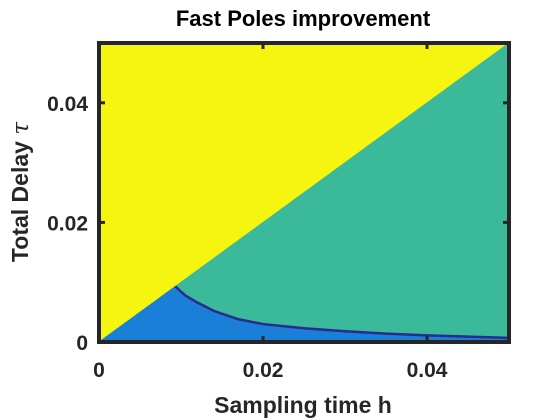  I want to click on y-axis-label-text: Total Delay, so click(20, 198).